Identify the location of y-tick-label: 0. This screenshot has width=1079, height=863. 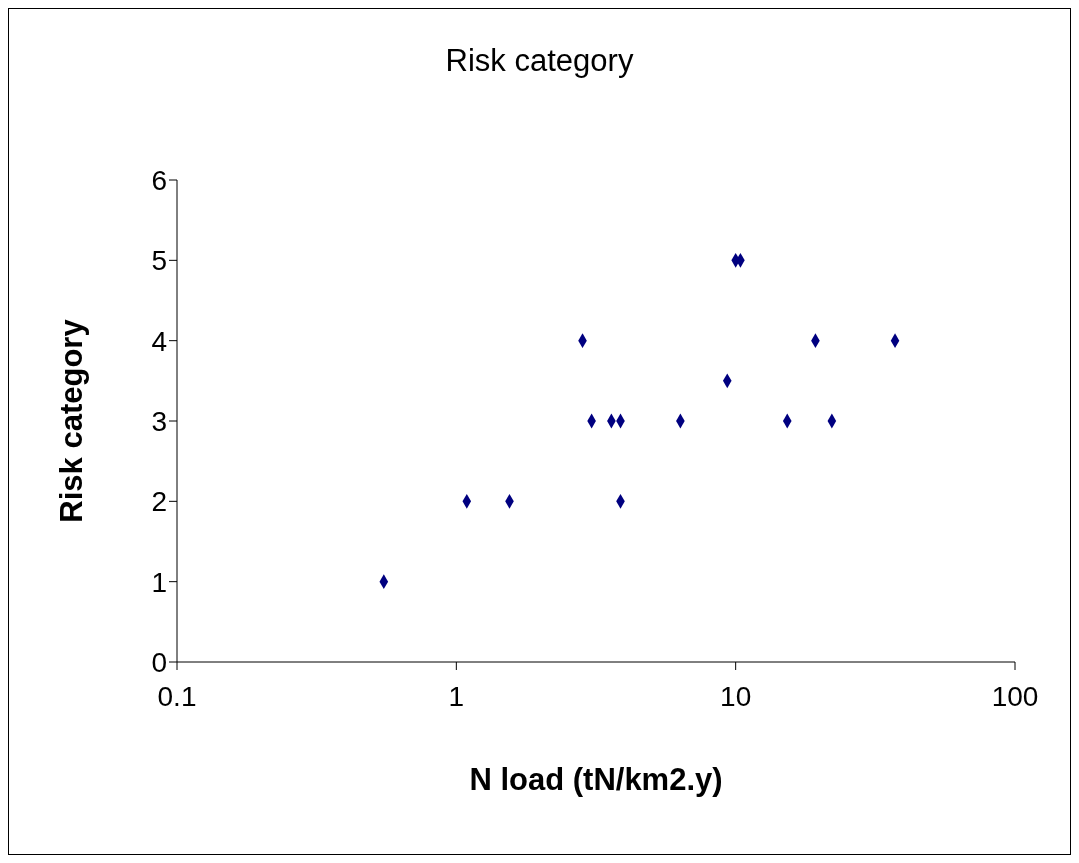
(159, 662).